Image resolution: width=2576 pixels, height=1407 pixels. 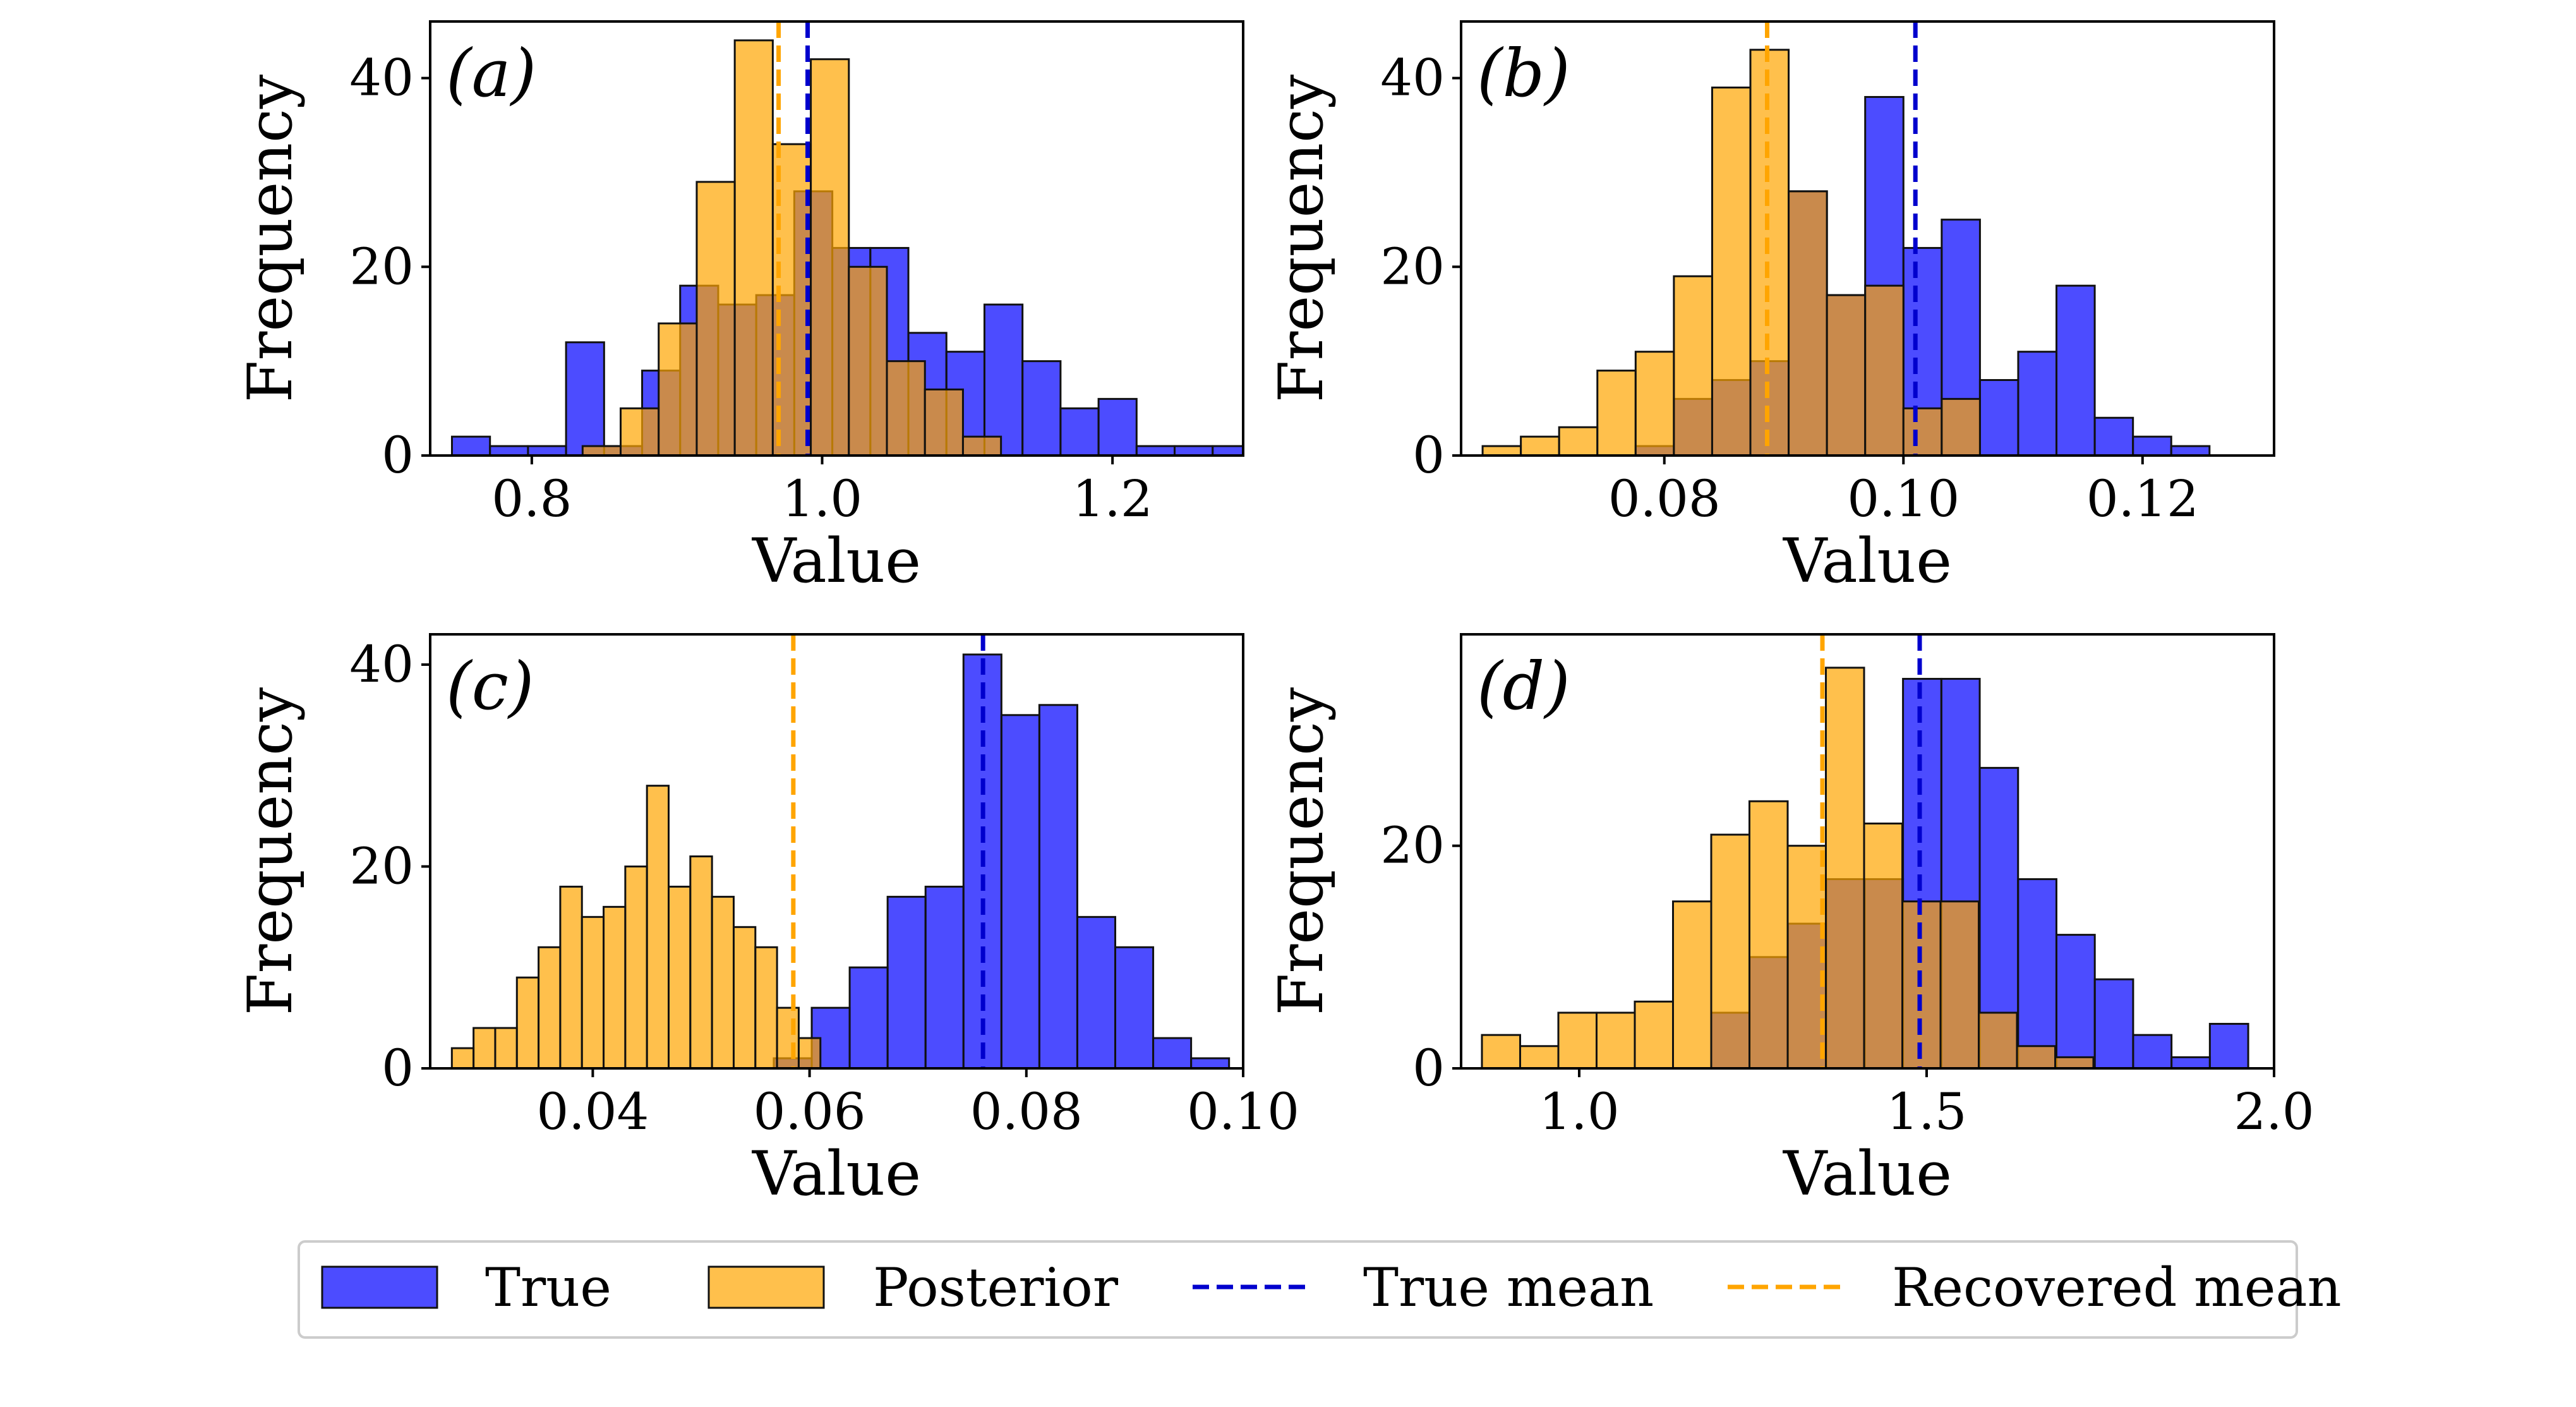 What do you see at coordinates (2142, 498) in the screenshot?
I see `x-tick-label: 0.12` at bounding box center [2142, 498].